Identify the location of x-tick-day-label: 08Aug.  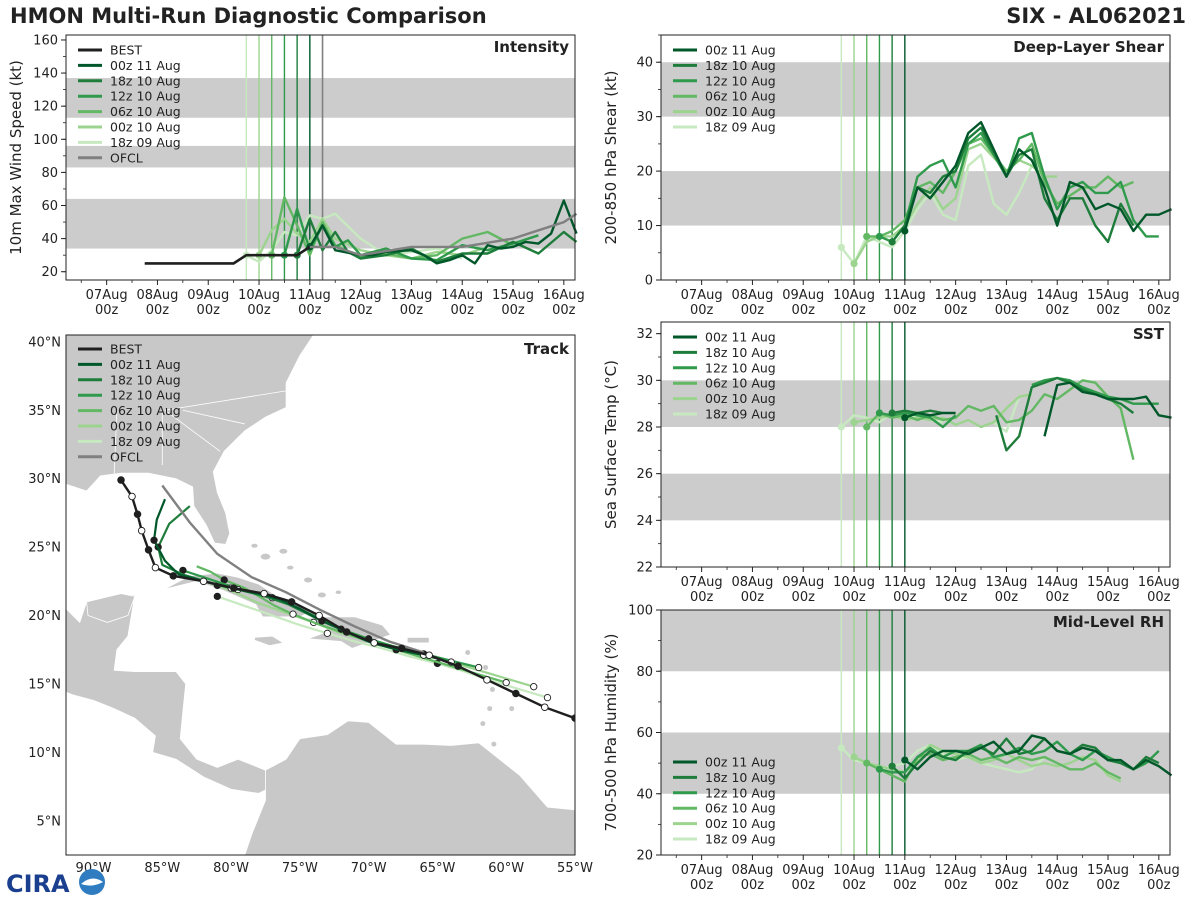
(752, 295).